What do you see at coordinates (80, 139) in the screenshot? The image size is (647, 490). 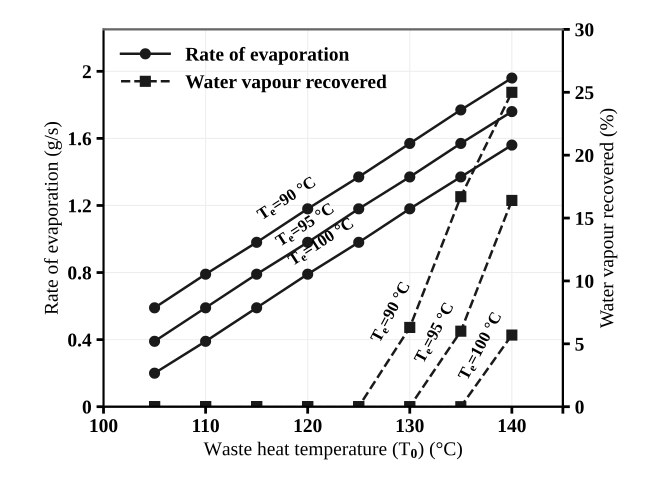 I see `y-tick-label: 1.6` at bounding box center [80, 139].